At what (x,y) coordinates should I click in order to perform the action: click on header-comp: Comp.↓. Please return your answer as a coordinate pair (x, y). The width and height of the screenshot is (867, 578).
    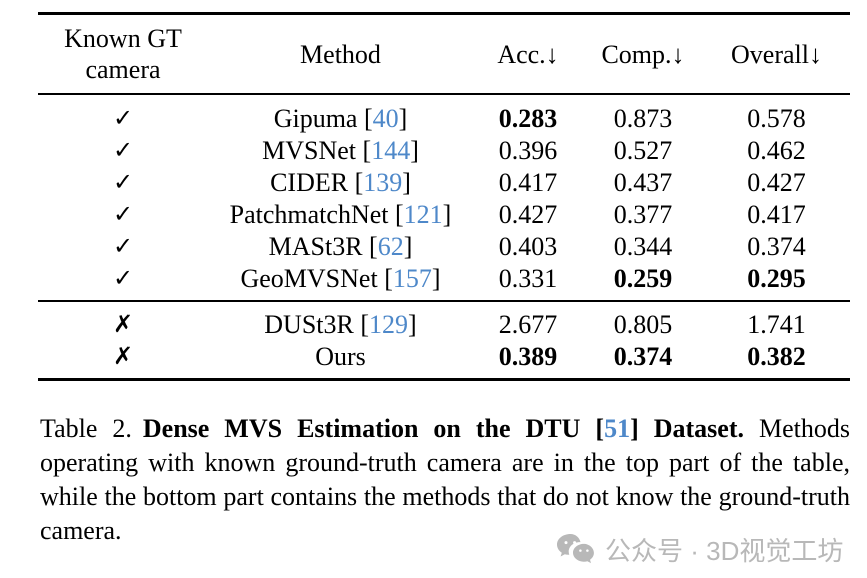
    Looking at the image, I should click on (643, 54).